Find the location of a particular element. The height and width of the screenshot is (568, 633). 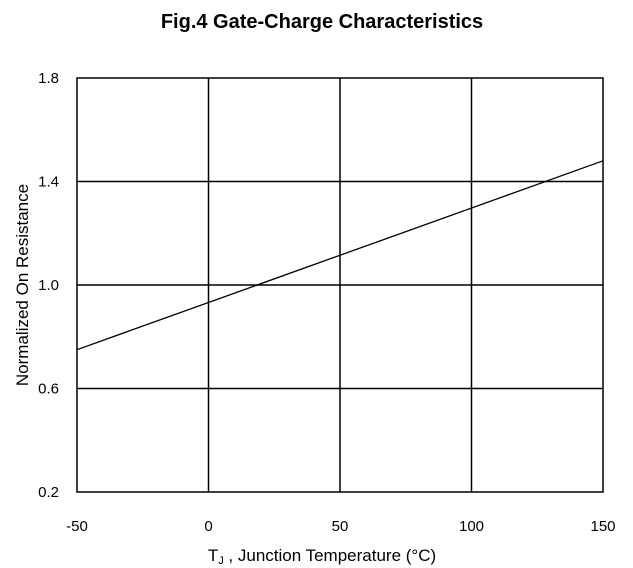

y-tick-label: 1.8 is located at coordinates (48, 78).